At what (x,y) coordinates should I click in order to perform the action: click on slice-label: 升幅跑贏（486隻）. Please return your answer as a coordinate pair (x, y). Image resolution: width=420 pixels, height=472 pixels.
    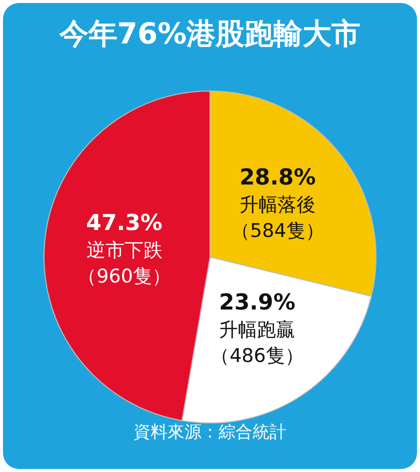
    Looking at the image, I should click on (257, 342).